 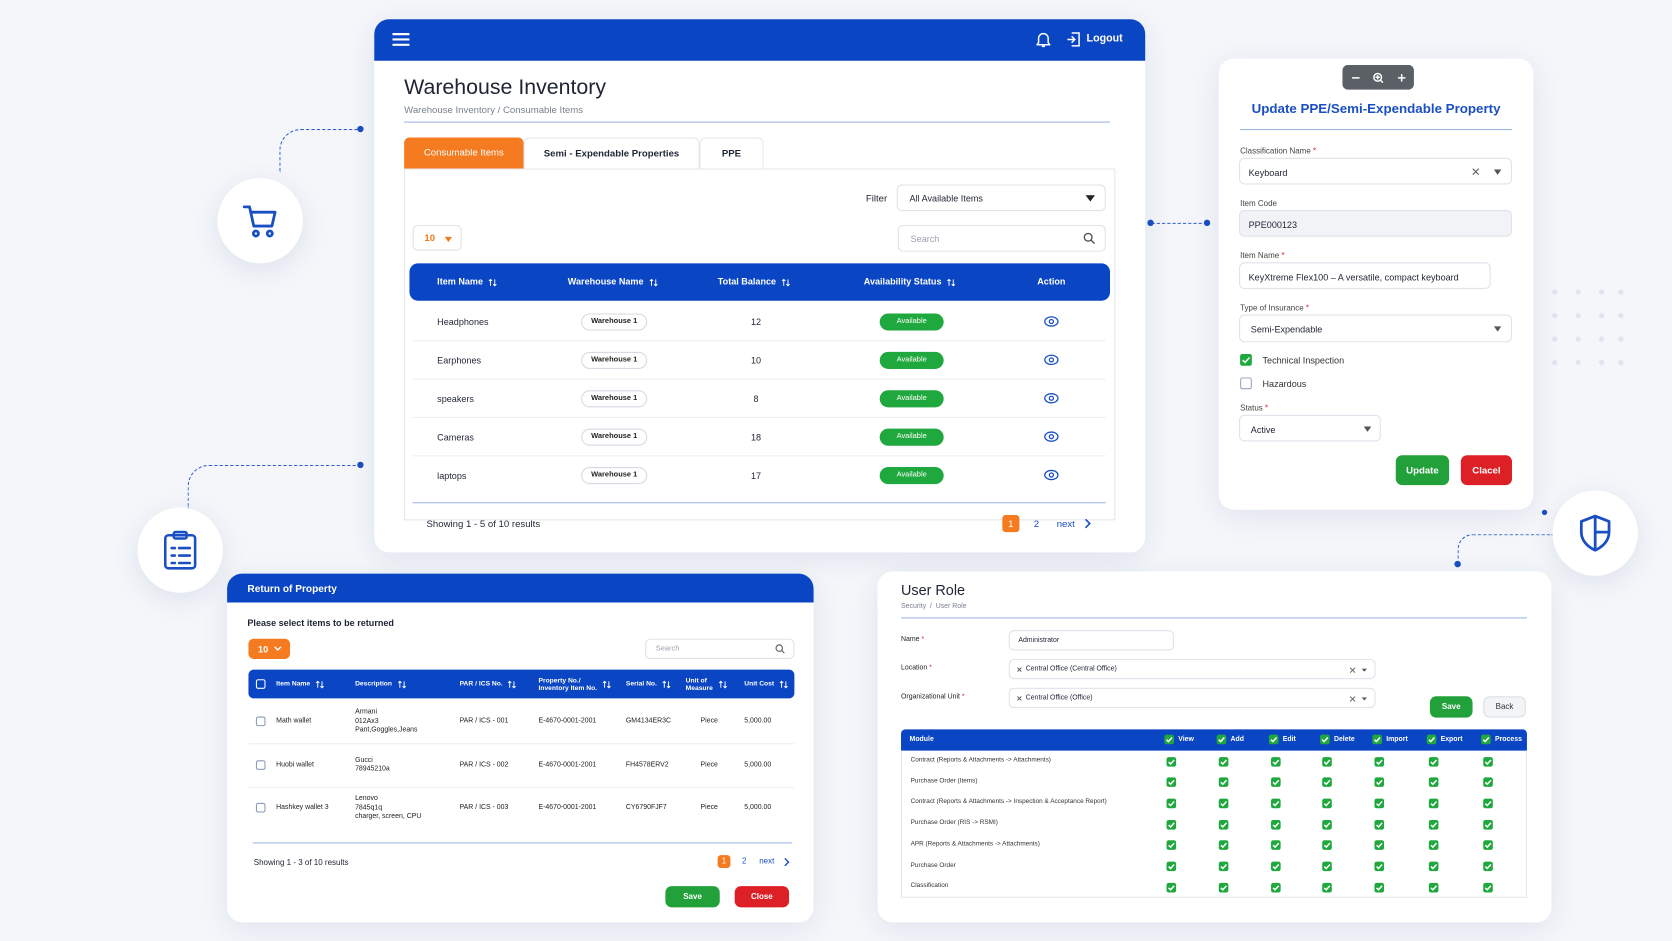 What do you see at coordinates (1310, 428) in the screenshot?
I see `status-select: Active` at bounding box center [1310, 428].